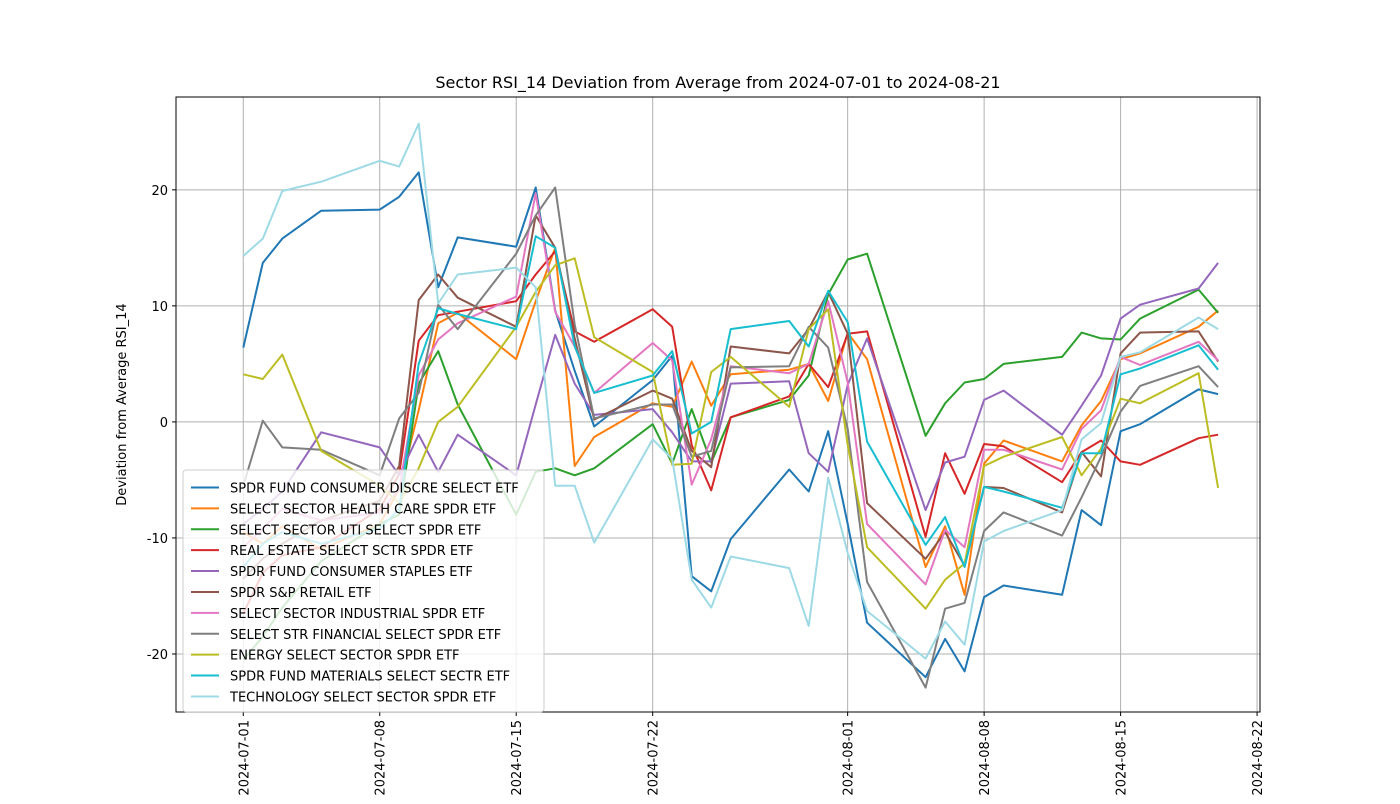 The height and width of the screenshot is (804, 1400). I want to click on x-tick-label: 2024-08-08, so click(985, 758).